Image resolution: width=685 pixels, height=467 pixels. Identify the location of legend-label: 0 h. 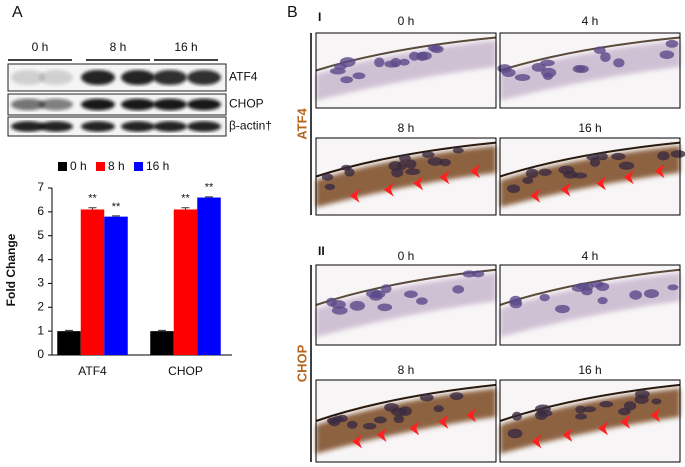
(78, 166).